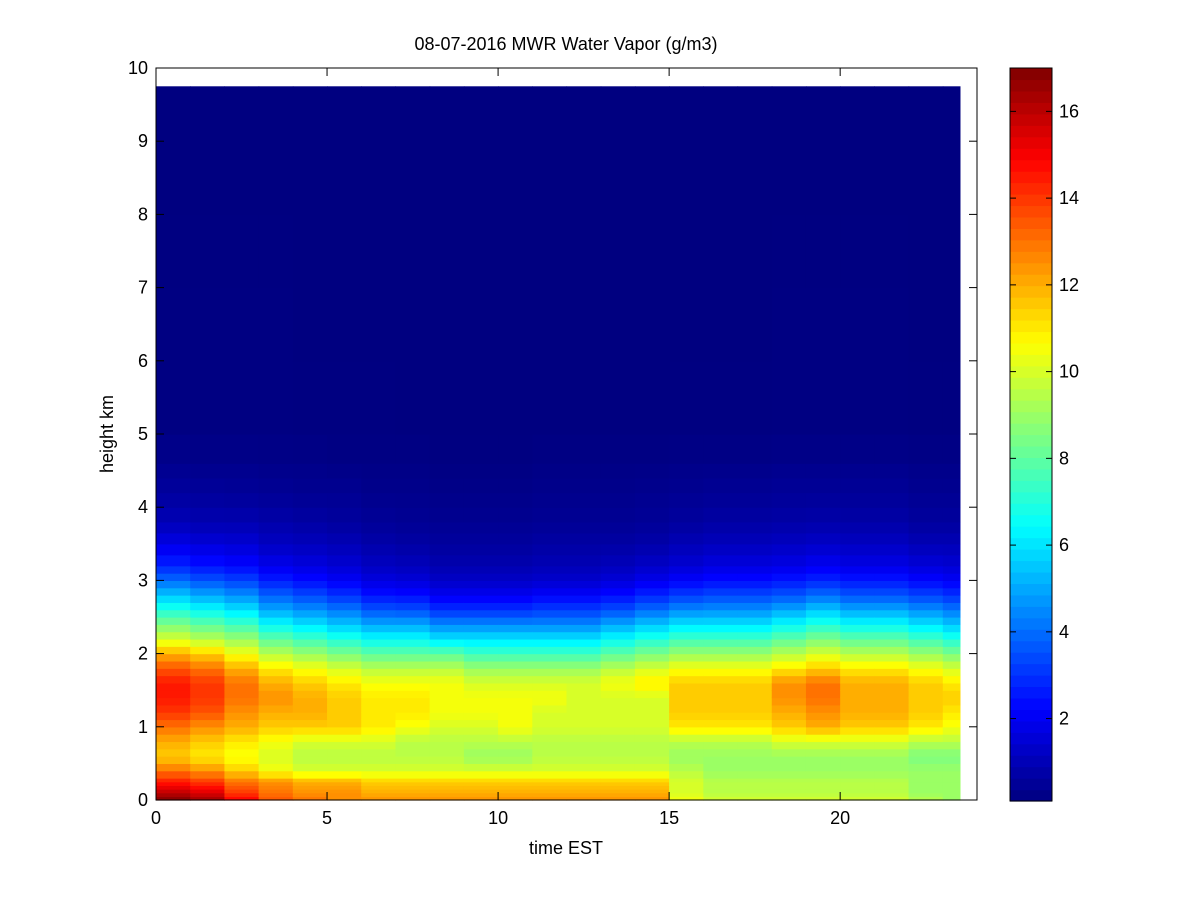 This screenshot has height=900, width=1200. What do you see at coordinates (143, 654) in the screenshot?
I see `y-tick-label: 2` at bounding box center [143, 654].